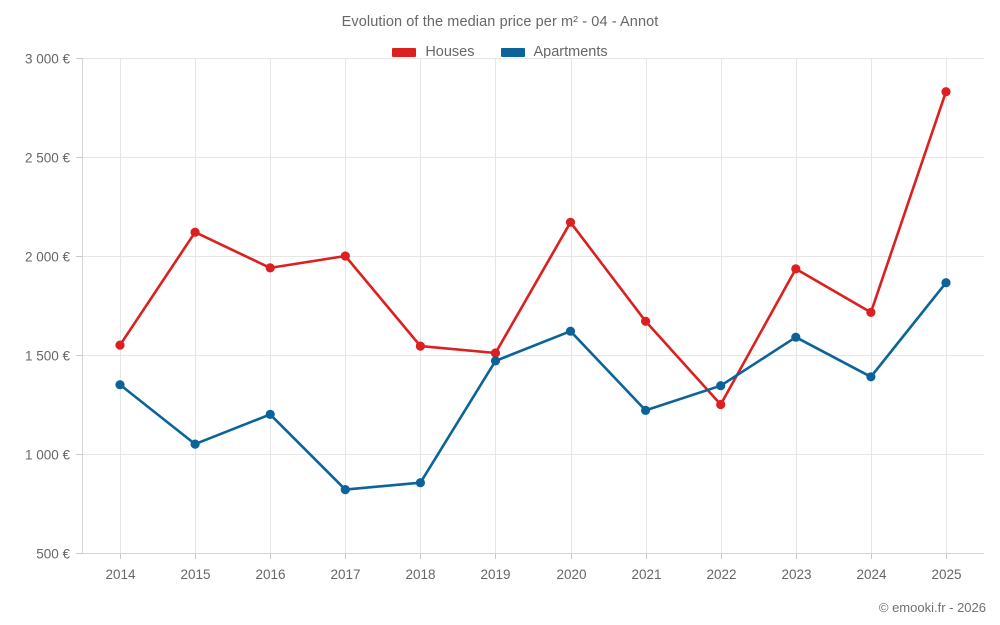 This screenshot has width=1000, height=625. I want to click on legend-item-houses: Houses, so click(433, 52).